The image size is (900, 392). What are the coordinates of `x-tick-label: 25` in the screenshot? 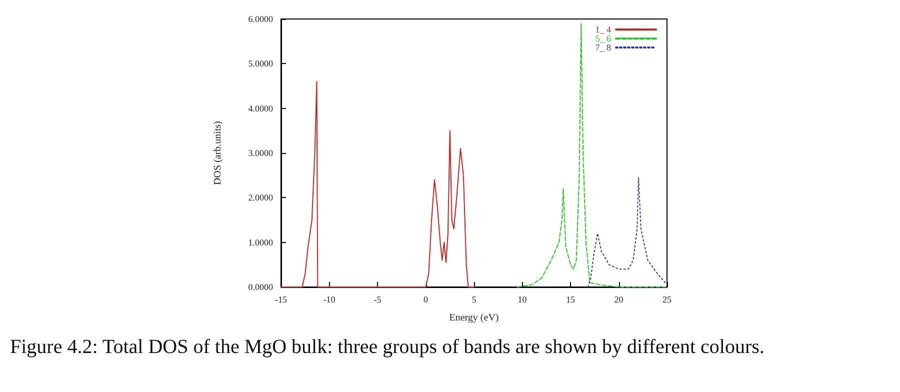 It's located at (667, 299).